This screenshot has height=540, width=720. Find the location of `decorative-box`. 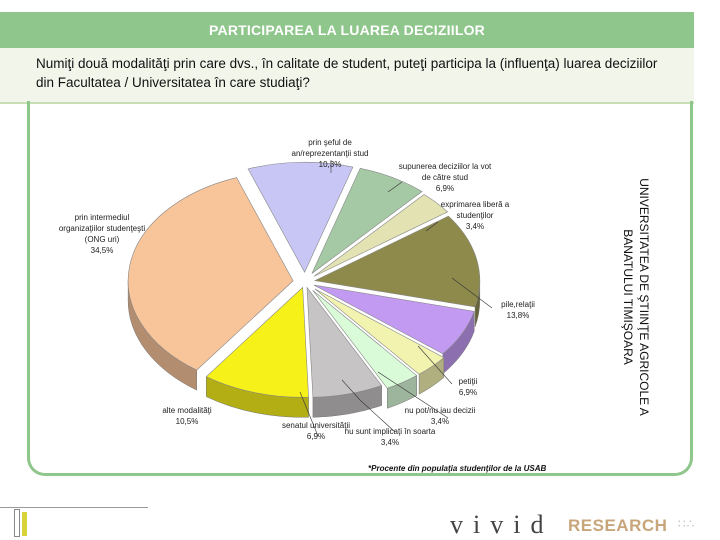

decorative-box is located at coordinates (17, 523).